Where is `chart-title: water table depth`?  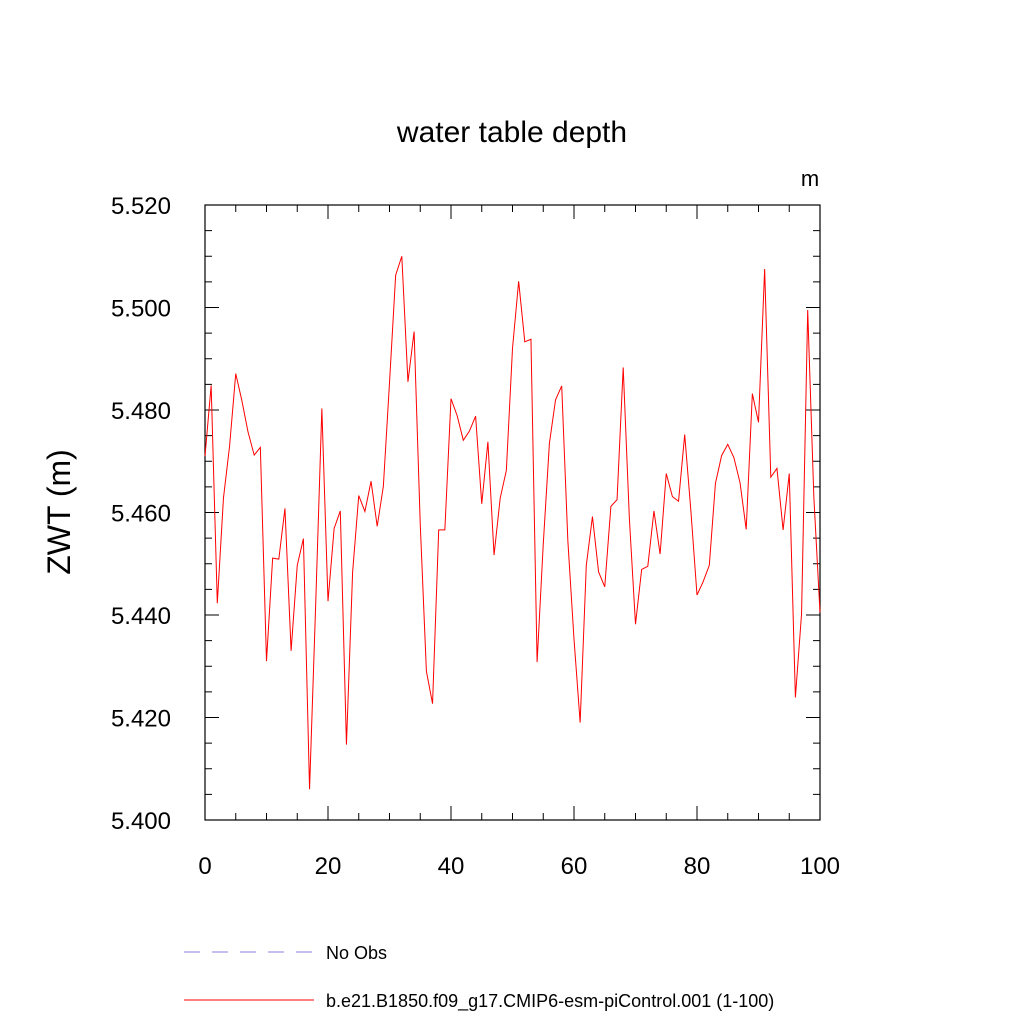 chart-title: water table depth is located at coordinates (511, 132).